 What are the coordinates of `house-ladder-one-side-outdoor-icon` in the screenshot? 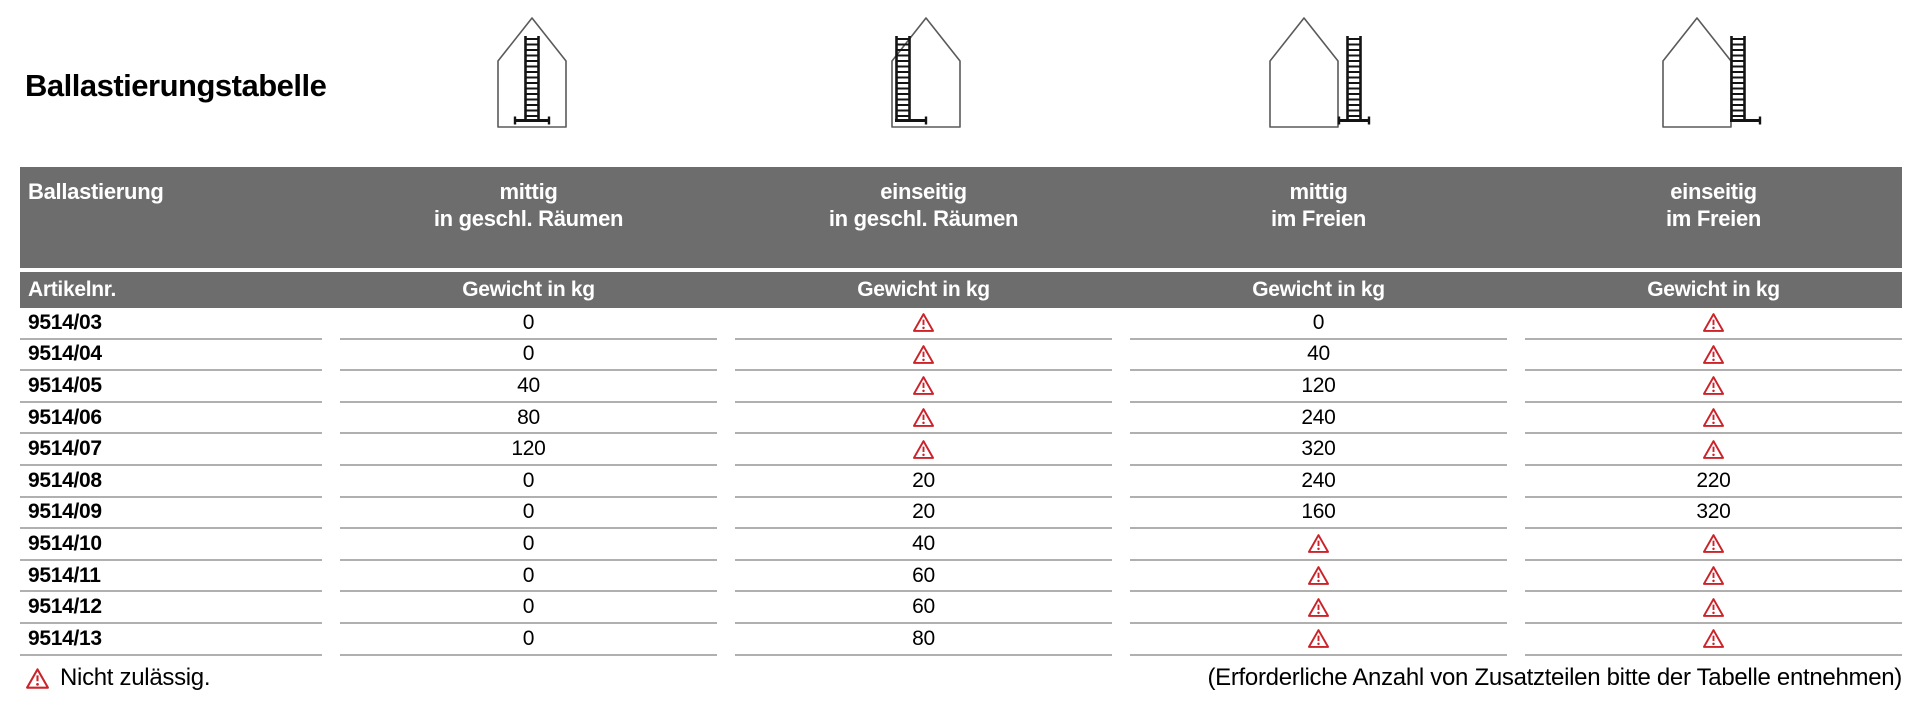 It's located at (1712, 72).